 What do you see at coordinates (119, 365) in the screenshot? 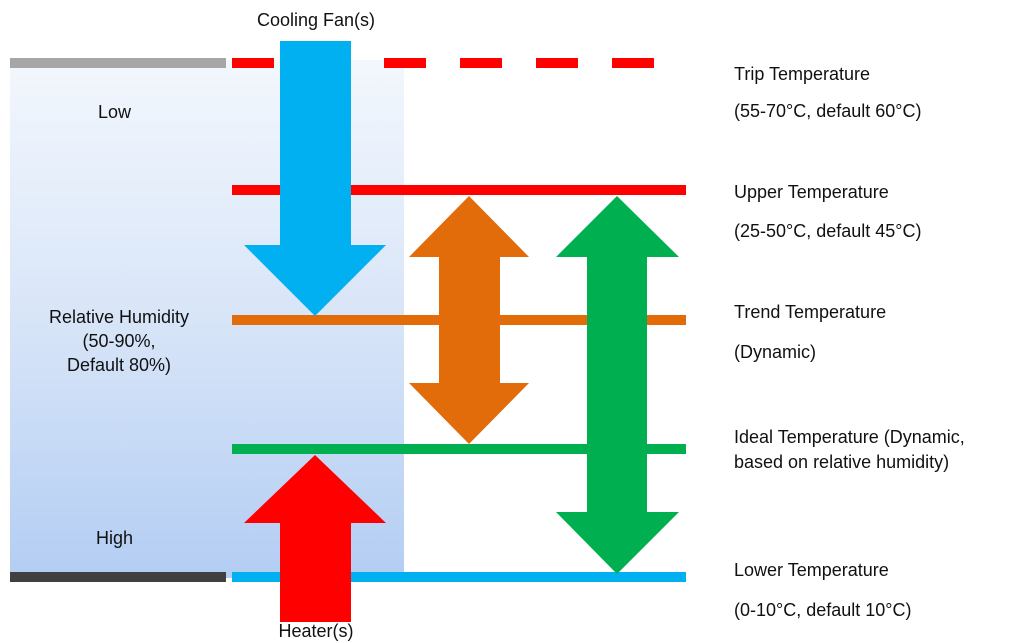
I see `humidity-title-line3: Default 80%)` at bounding box center [119, 365].